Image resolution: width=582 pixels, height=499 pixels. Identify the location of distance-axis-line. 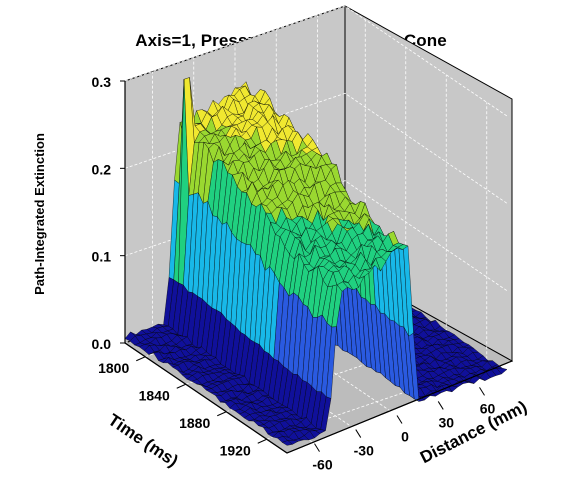
(399, 407).